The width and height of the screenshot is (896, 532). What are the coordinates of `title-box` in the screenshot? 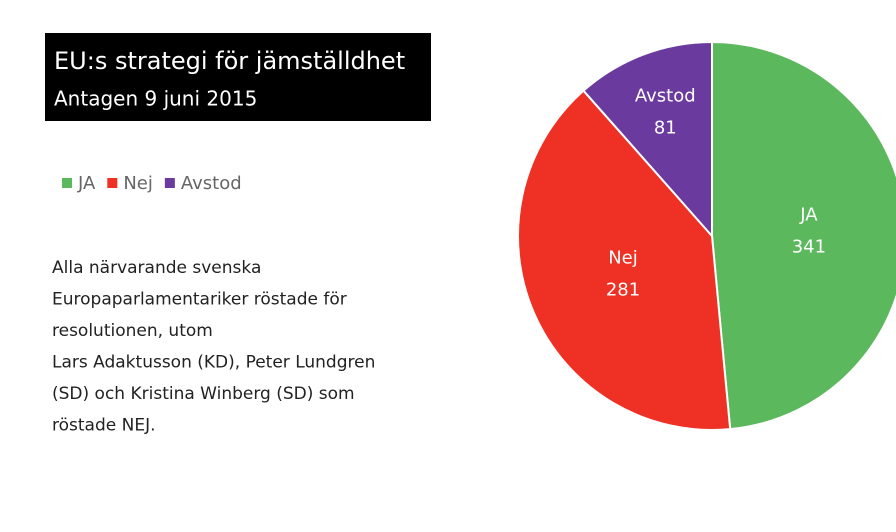 It's located at (238, 77).